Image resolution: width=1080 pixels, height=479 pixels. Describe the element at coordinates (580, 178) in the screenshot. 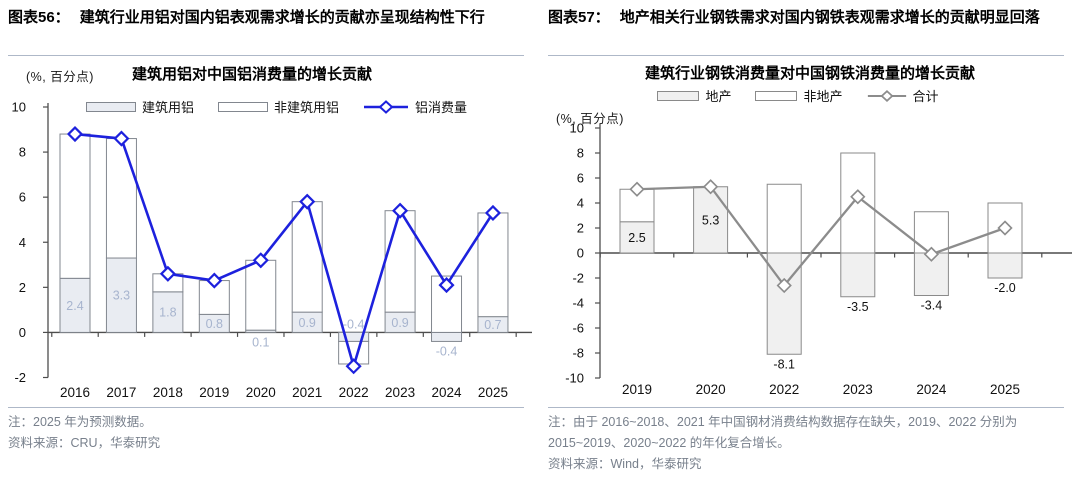

I see `y-tick-label: 6` at that location.